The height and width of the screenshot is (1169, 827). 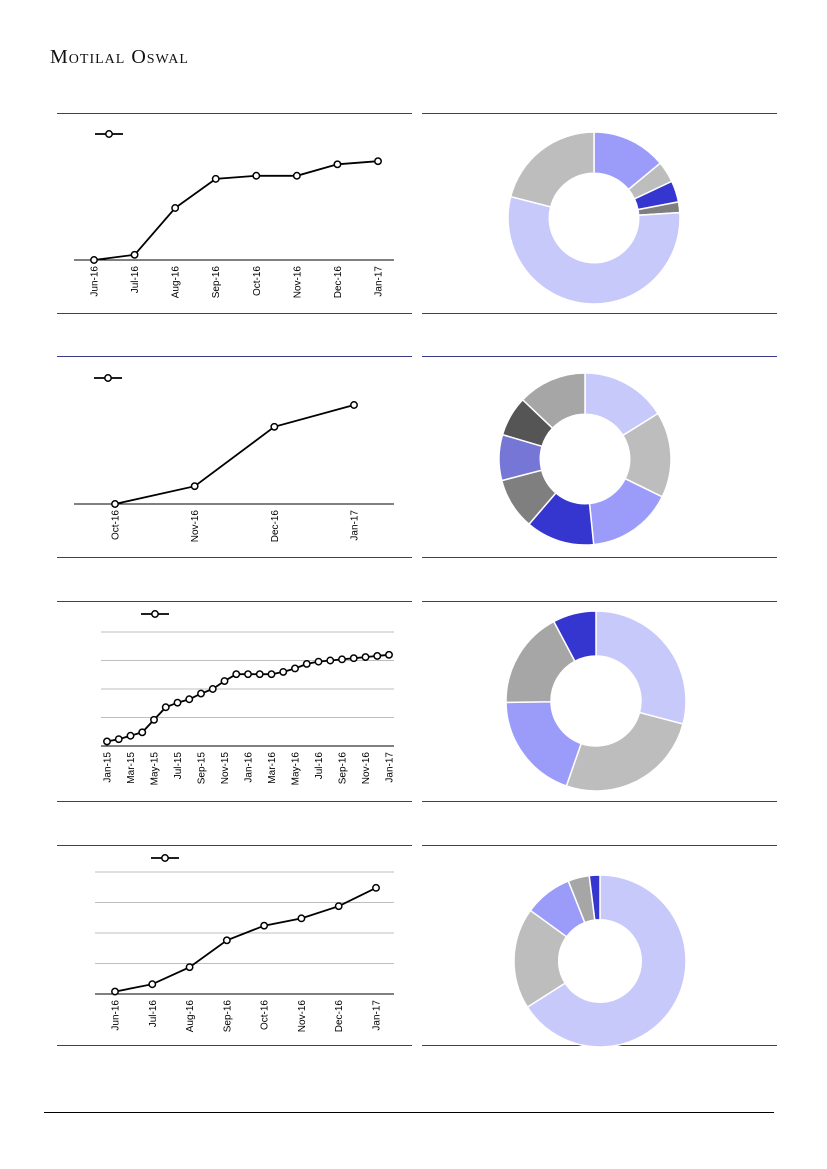 I want to click on x-tick-label: Sep-15, so click(x=202, y=768).